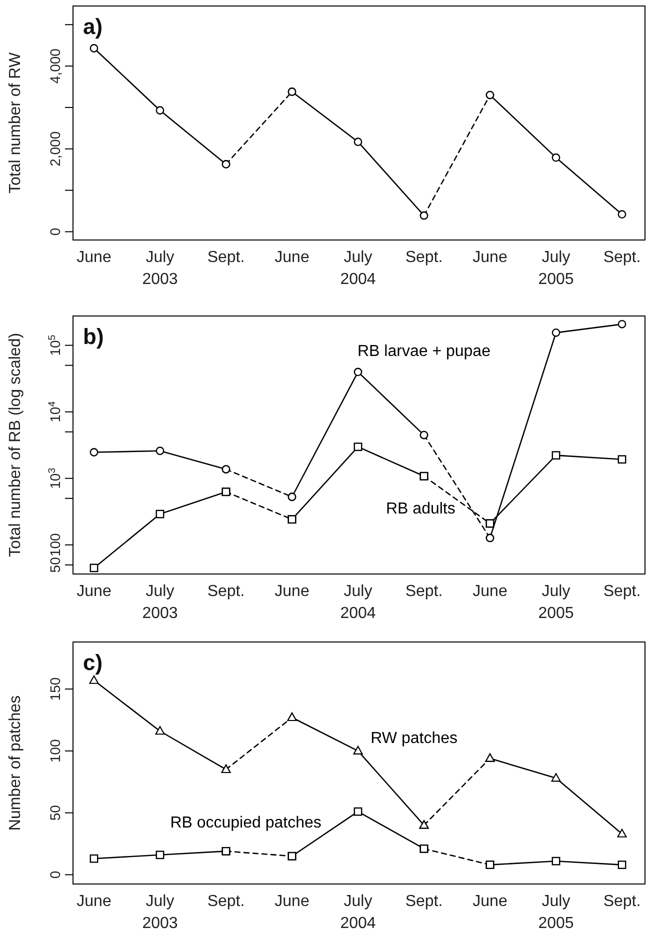 The image size is (650, 940). What do you see at coordinates (93, 336) in the screenshot?
I see `chart-title: b)` at bounding box center [93, 336].